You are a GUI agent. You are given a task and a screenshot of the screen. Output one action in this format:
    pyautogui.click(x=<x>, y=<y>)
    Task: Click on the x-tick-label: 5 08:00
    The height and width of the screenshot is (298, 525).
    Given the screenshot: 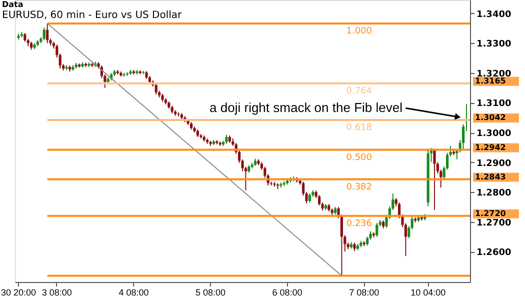 What is the action you would take?
    pyautogui.click(x=210, y=293)
    